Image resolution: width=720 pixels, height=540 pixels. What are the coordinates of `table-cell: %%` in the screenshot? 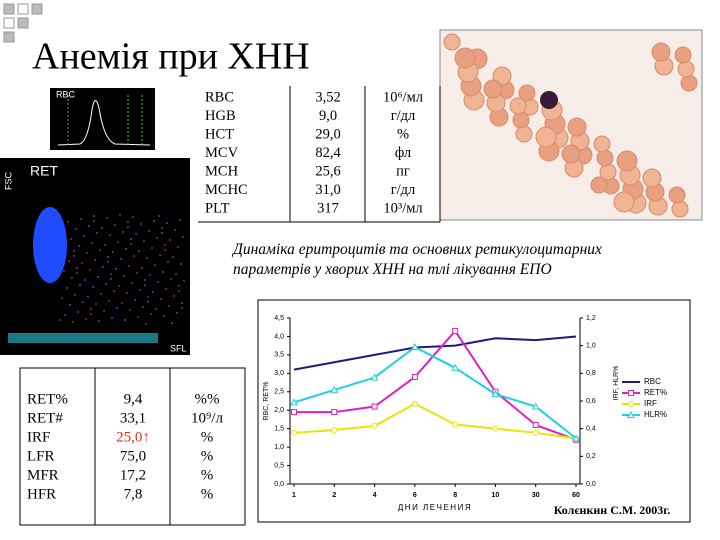 It's located at (207, 399).